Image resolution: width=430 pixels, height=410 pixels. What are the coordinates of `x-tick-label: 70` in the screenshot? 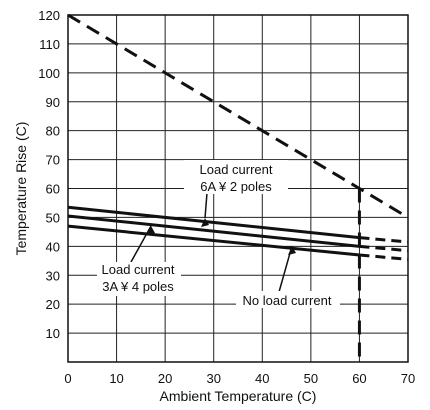 It's located at (408, 378).